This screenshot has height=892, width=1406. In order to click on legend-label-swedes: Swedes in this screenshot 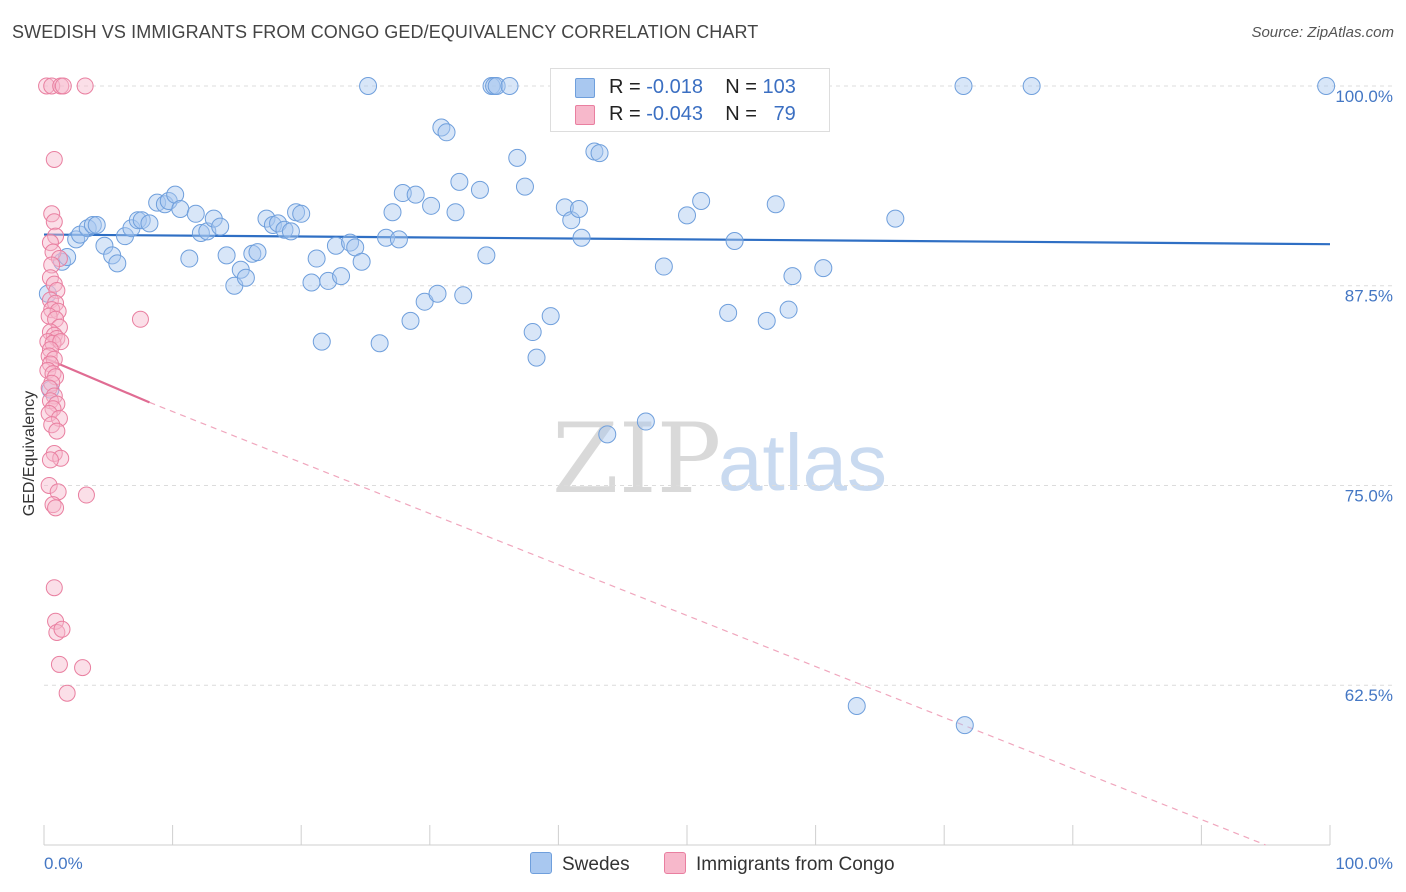, I will do `click(596, 864)`.